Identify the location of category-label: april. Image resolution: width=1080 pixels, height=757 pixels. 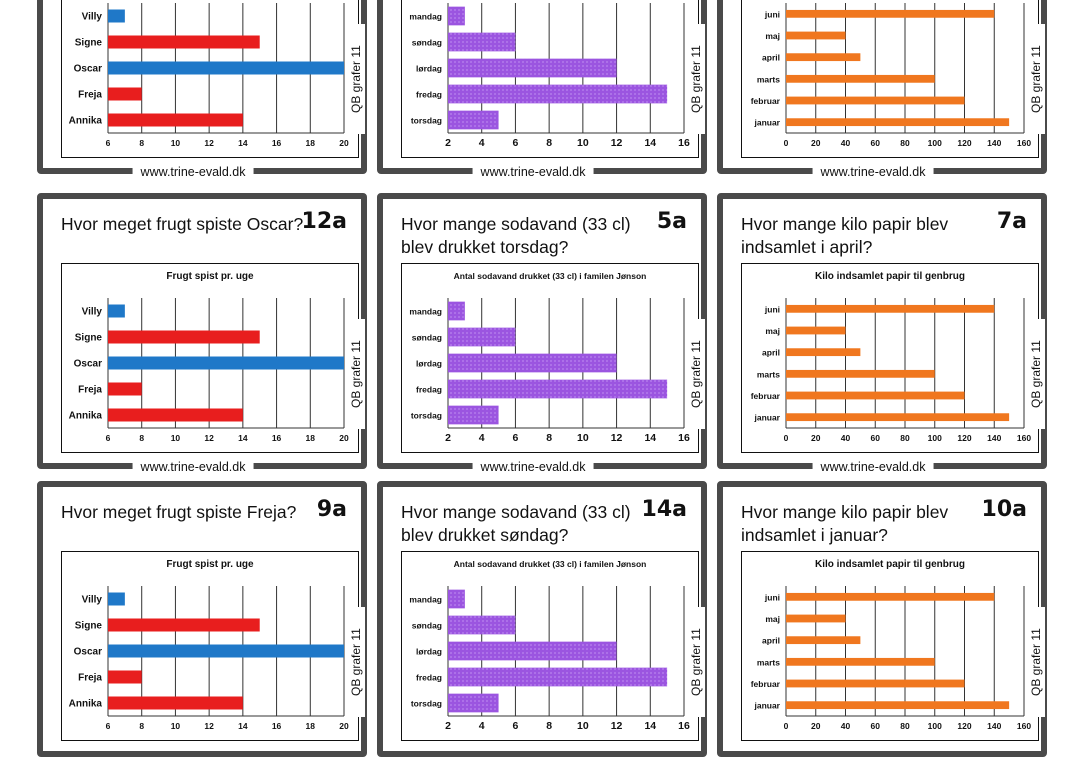
(771, 353).